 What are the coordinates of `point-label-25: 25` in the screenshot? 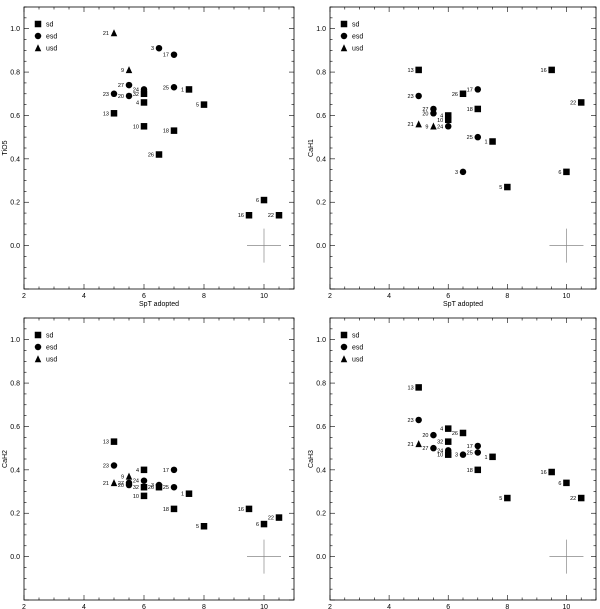 It's located at (166, 88).